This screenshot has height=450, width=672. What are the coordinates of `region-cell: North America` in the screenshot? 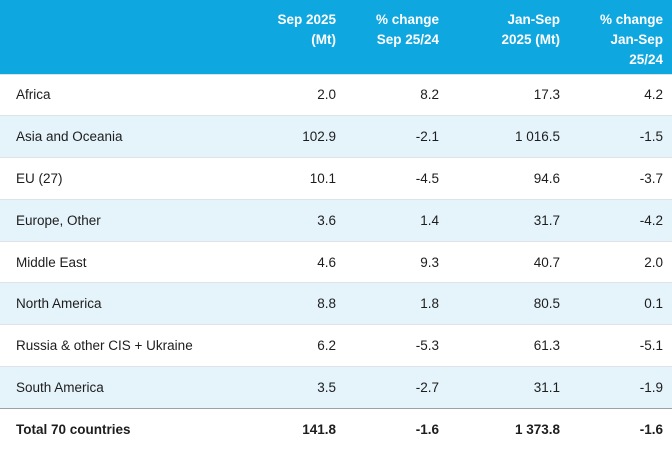 It's located at (59, 304).